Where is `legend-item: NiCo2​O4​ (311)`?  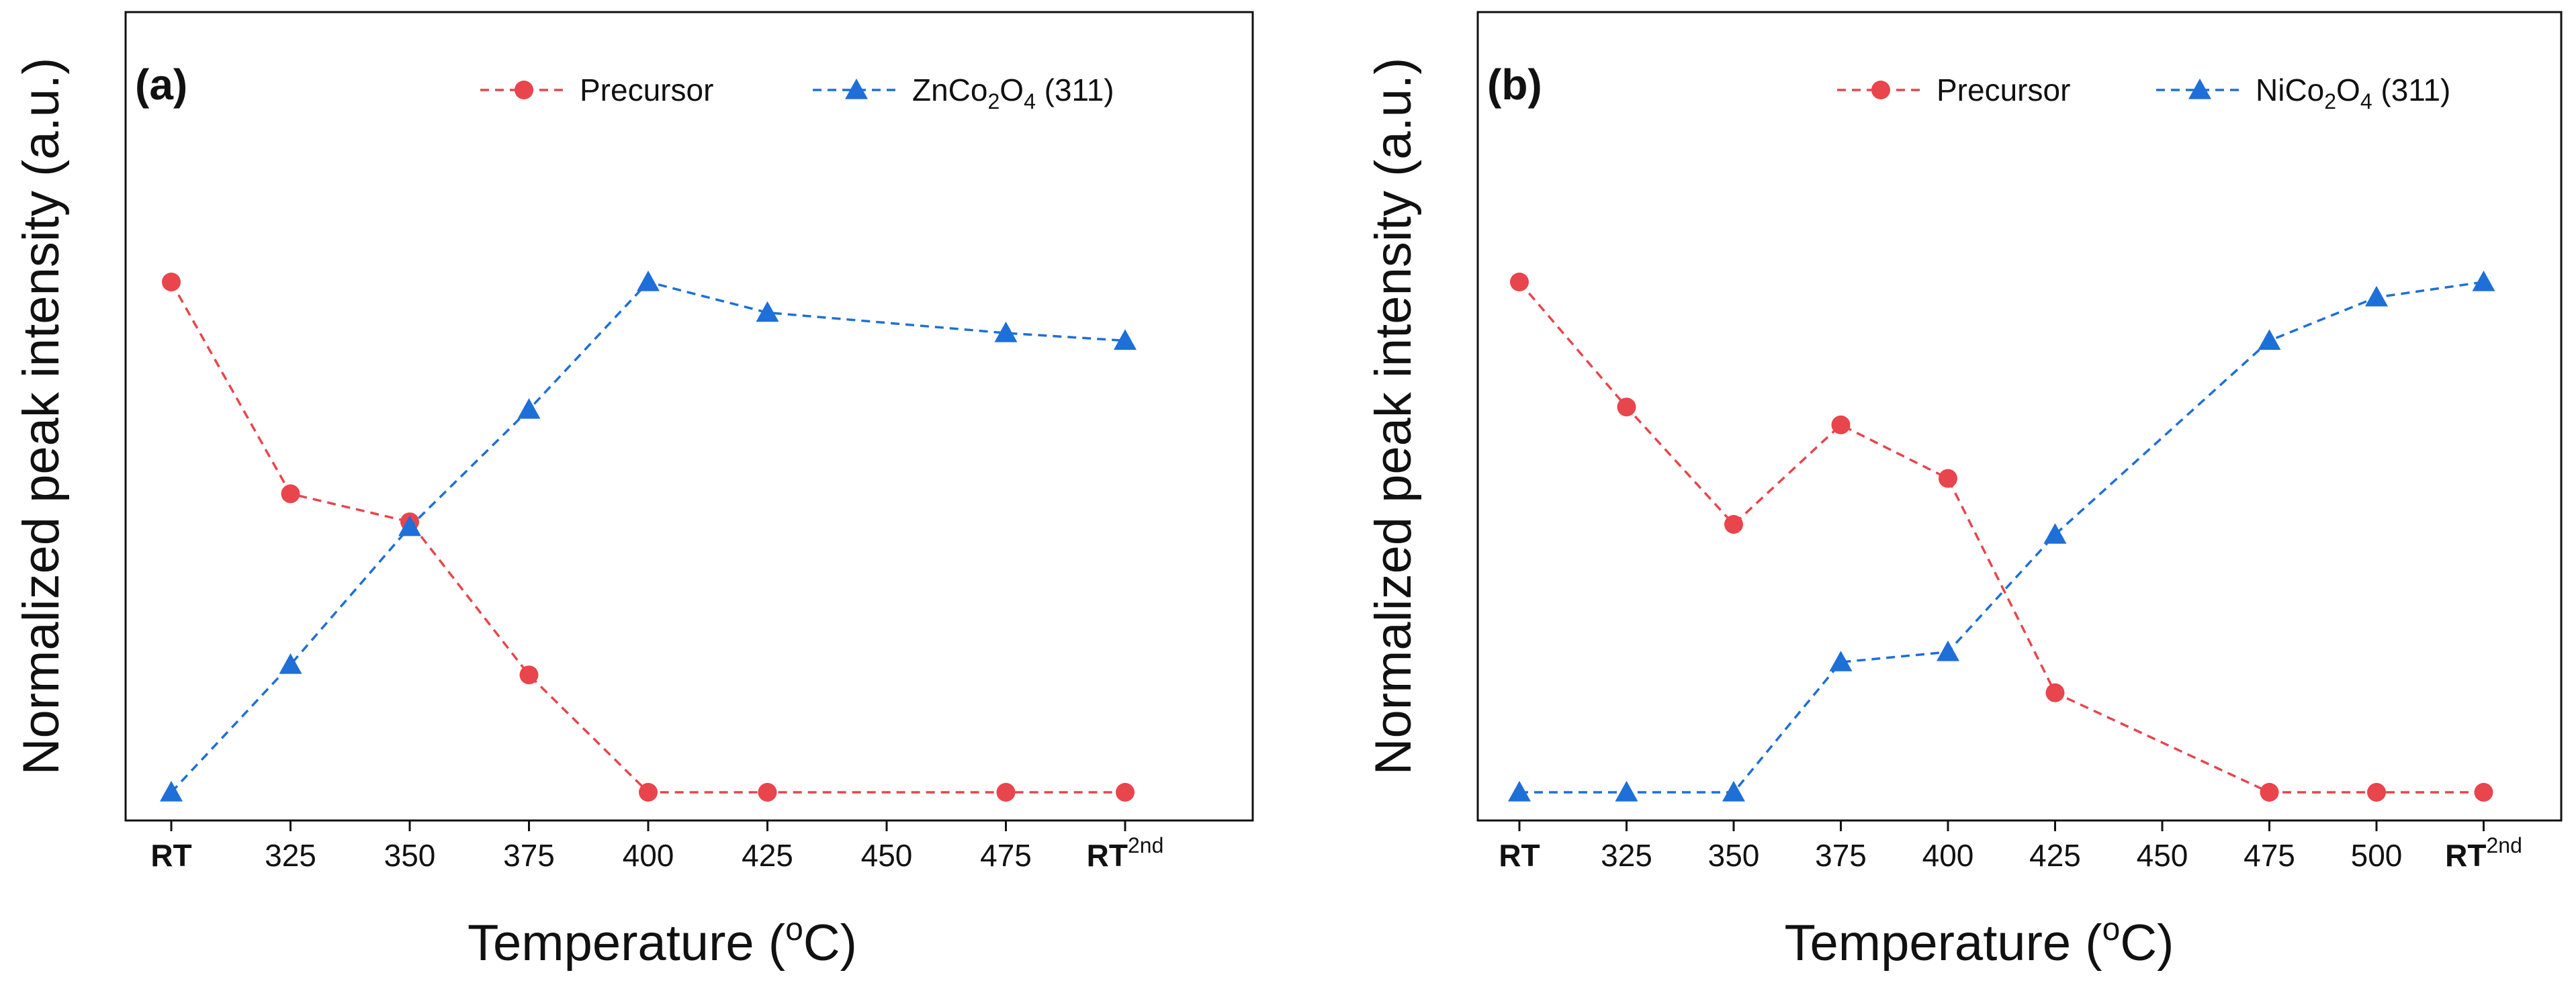 legend-item: NiCo2​O4​ (311) is located at coordinates (2303, 93).